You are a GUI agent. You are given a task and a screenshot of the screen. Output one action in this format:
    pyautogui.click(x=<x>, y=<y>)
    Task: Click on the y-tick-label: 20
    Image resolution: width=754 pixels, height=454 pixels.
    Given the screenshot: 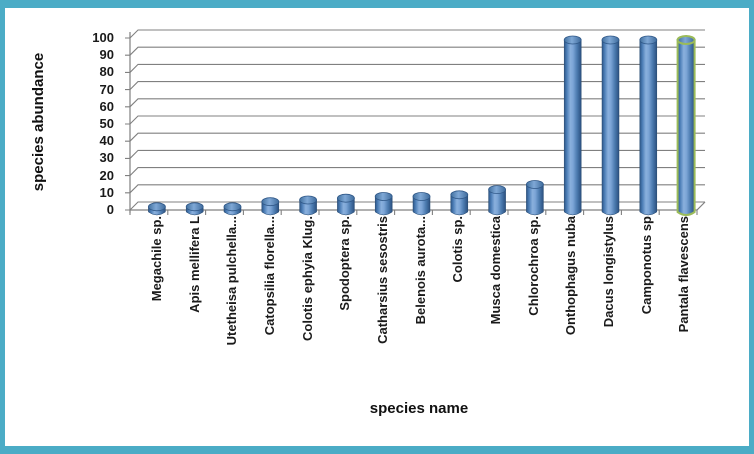 What is the action you would take?
    pyautogui.click(x=106, y=175)
    